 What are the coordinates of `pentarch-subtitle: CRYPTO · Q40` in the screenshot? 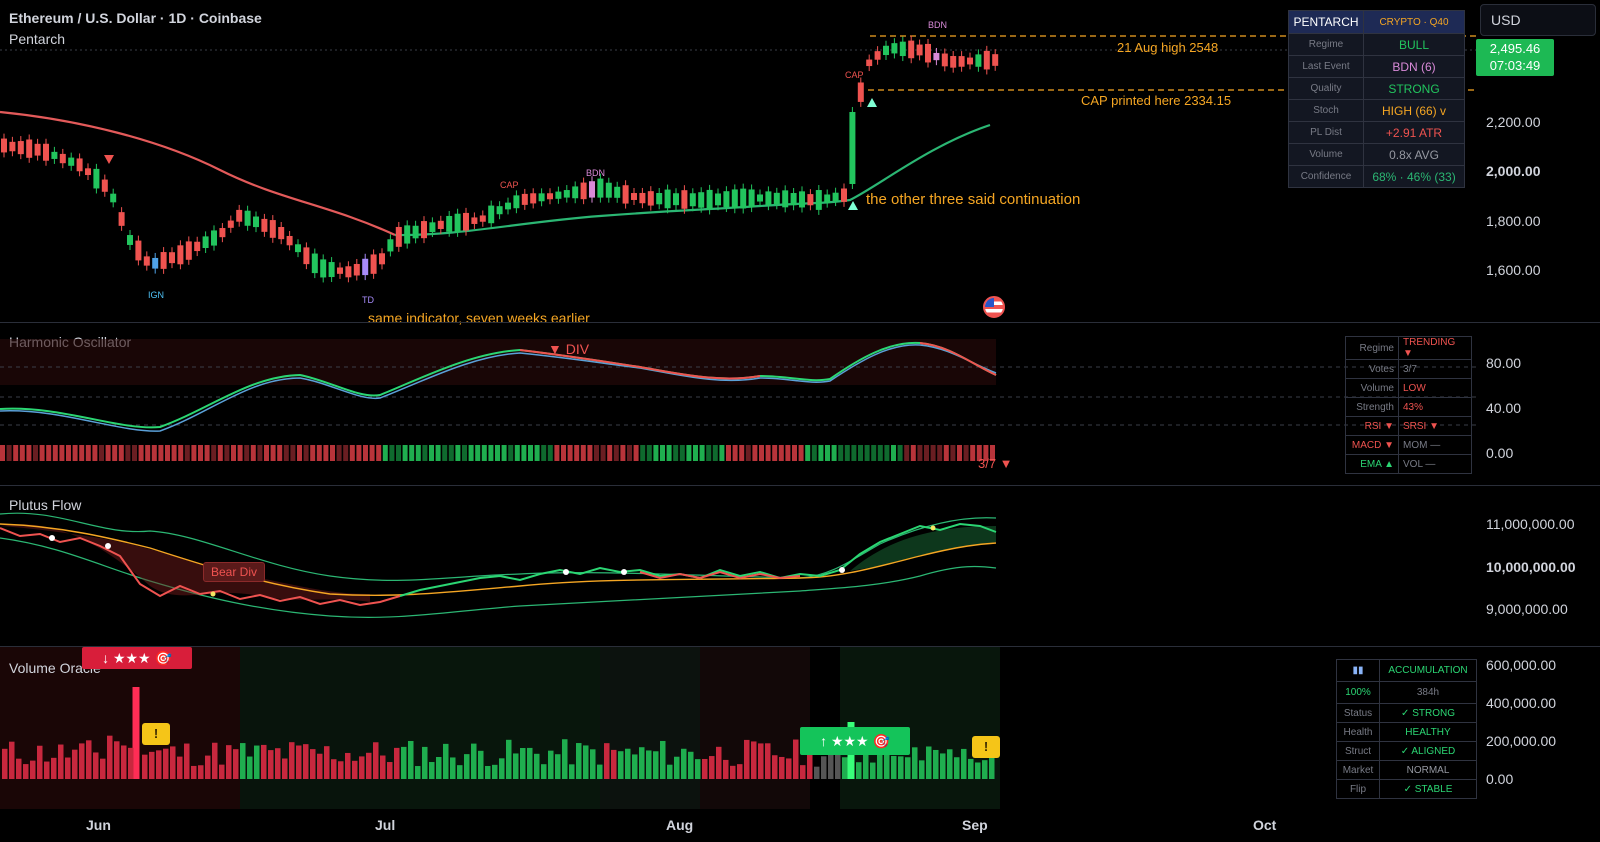 It's located at (1414, 22).